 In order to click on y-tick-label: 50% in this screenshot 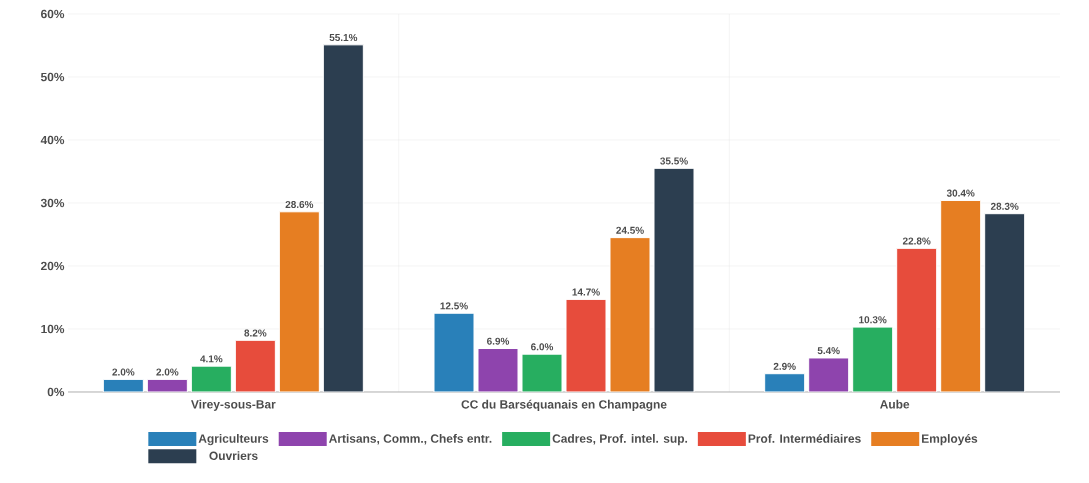, I will do `click(52, 77)`.